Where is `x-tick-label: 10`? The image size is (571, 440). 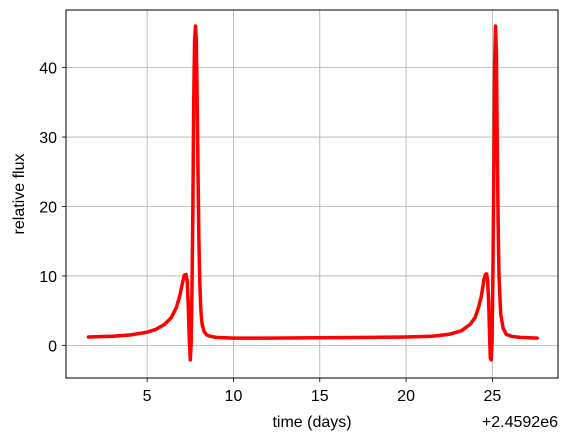 x-tick-label: 10 is located at coordinates (234, 396).